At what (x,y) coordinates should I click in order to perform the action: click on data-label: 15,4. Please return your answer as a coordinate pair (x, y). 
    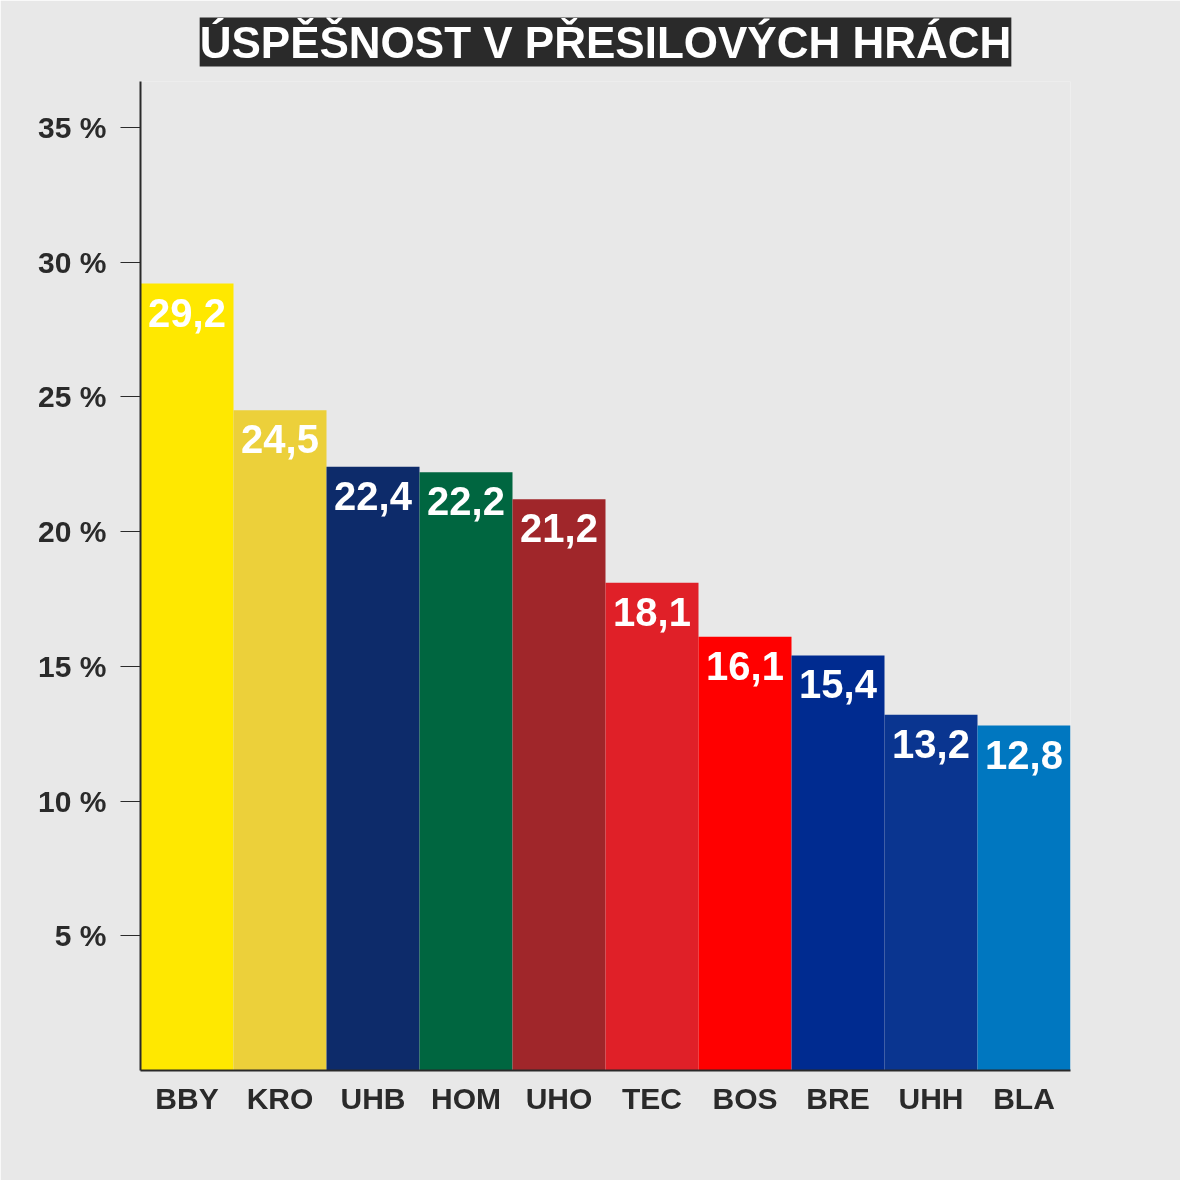
    Looking at the image, I should click on (838, 684).